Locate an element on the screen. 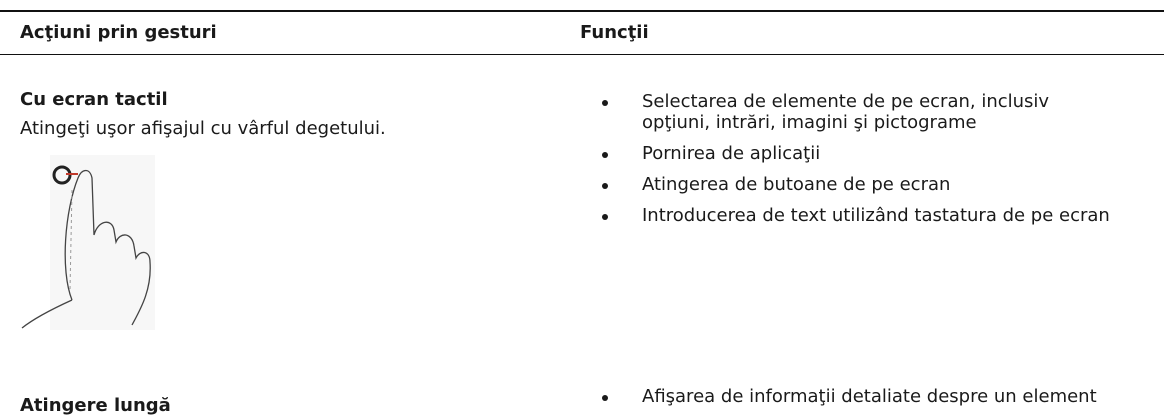 The height and width of the screenshot is (418, 1164). header-rule is located at coordinates (582, 54).